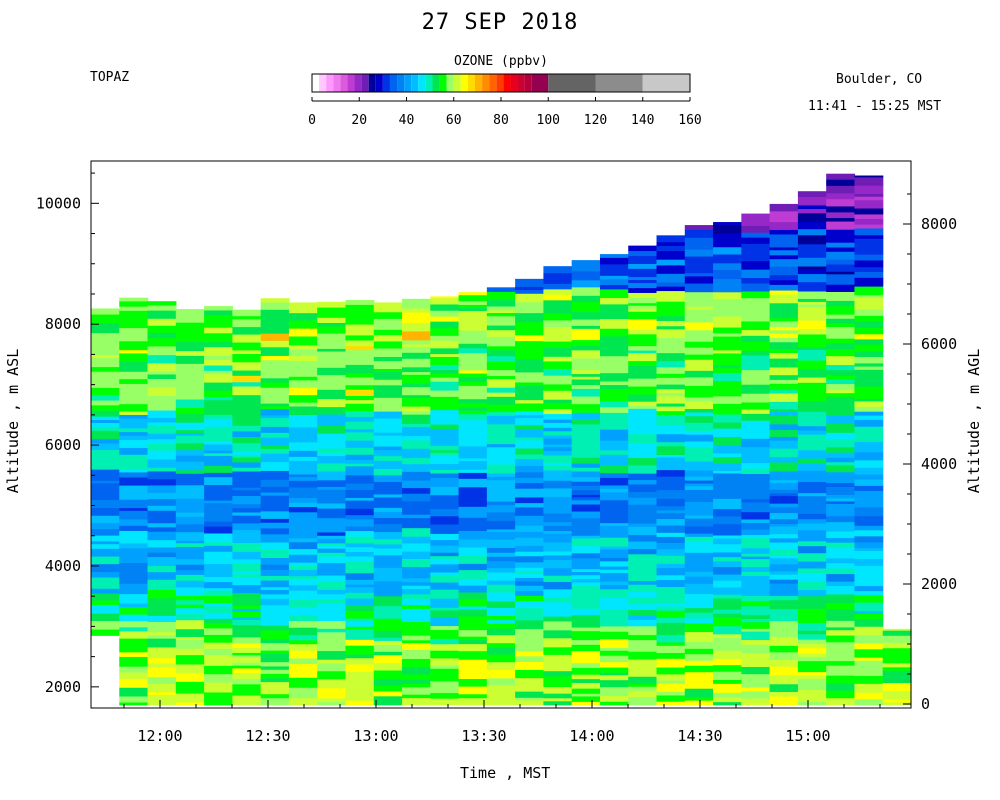 The width and height of the screenshot is (1000, 800). Describe the element at coordinates (375, 736) in the screenshot. I see `x-tick-label: 13:00` at that location.